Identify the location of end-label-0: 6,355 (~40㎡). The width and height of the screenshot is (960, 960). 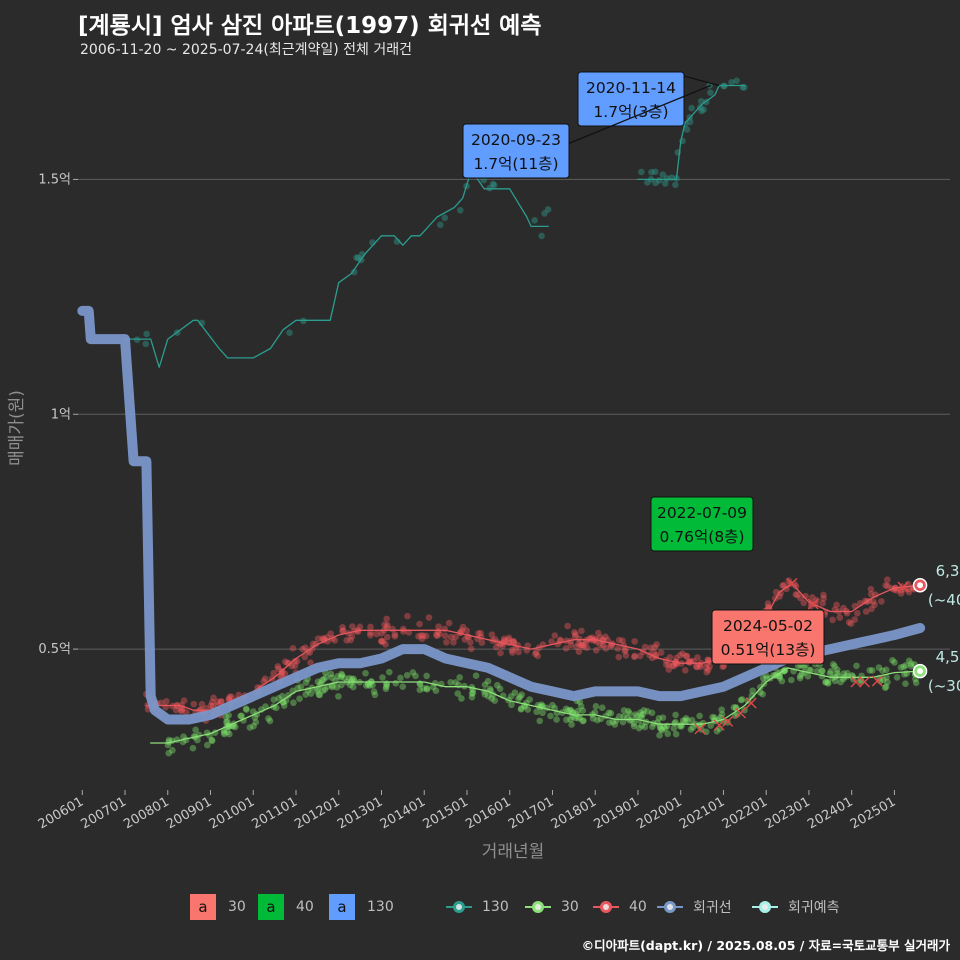
(936, 585).